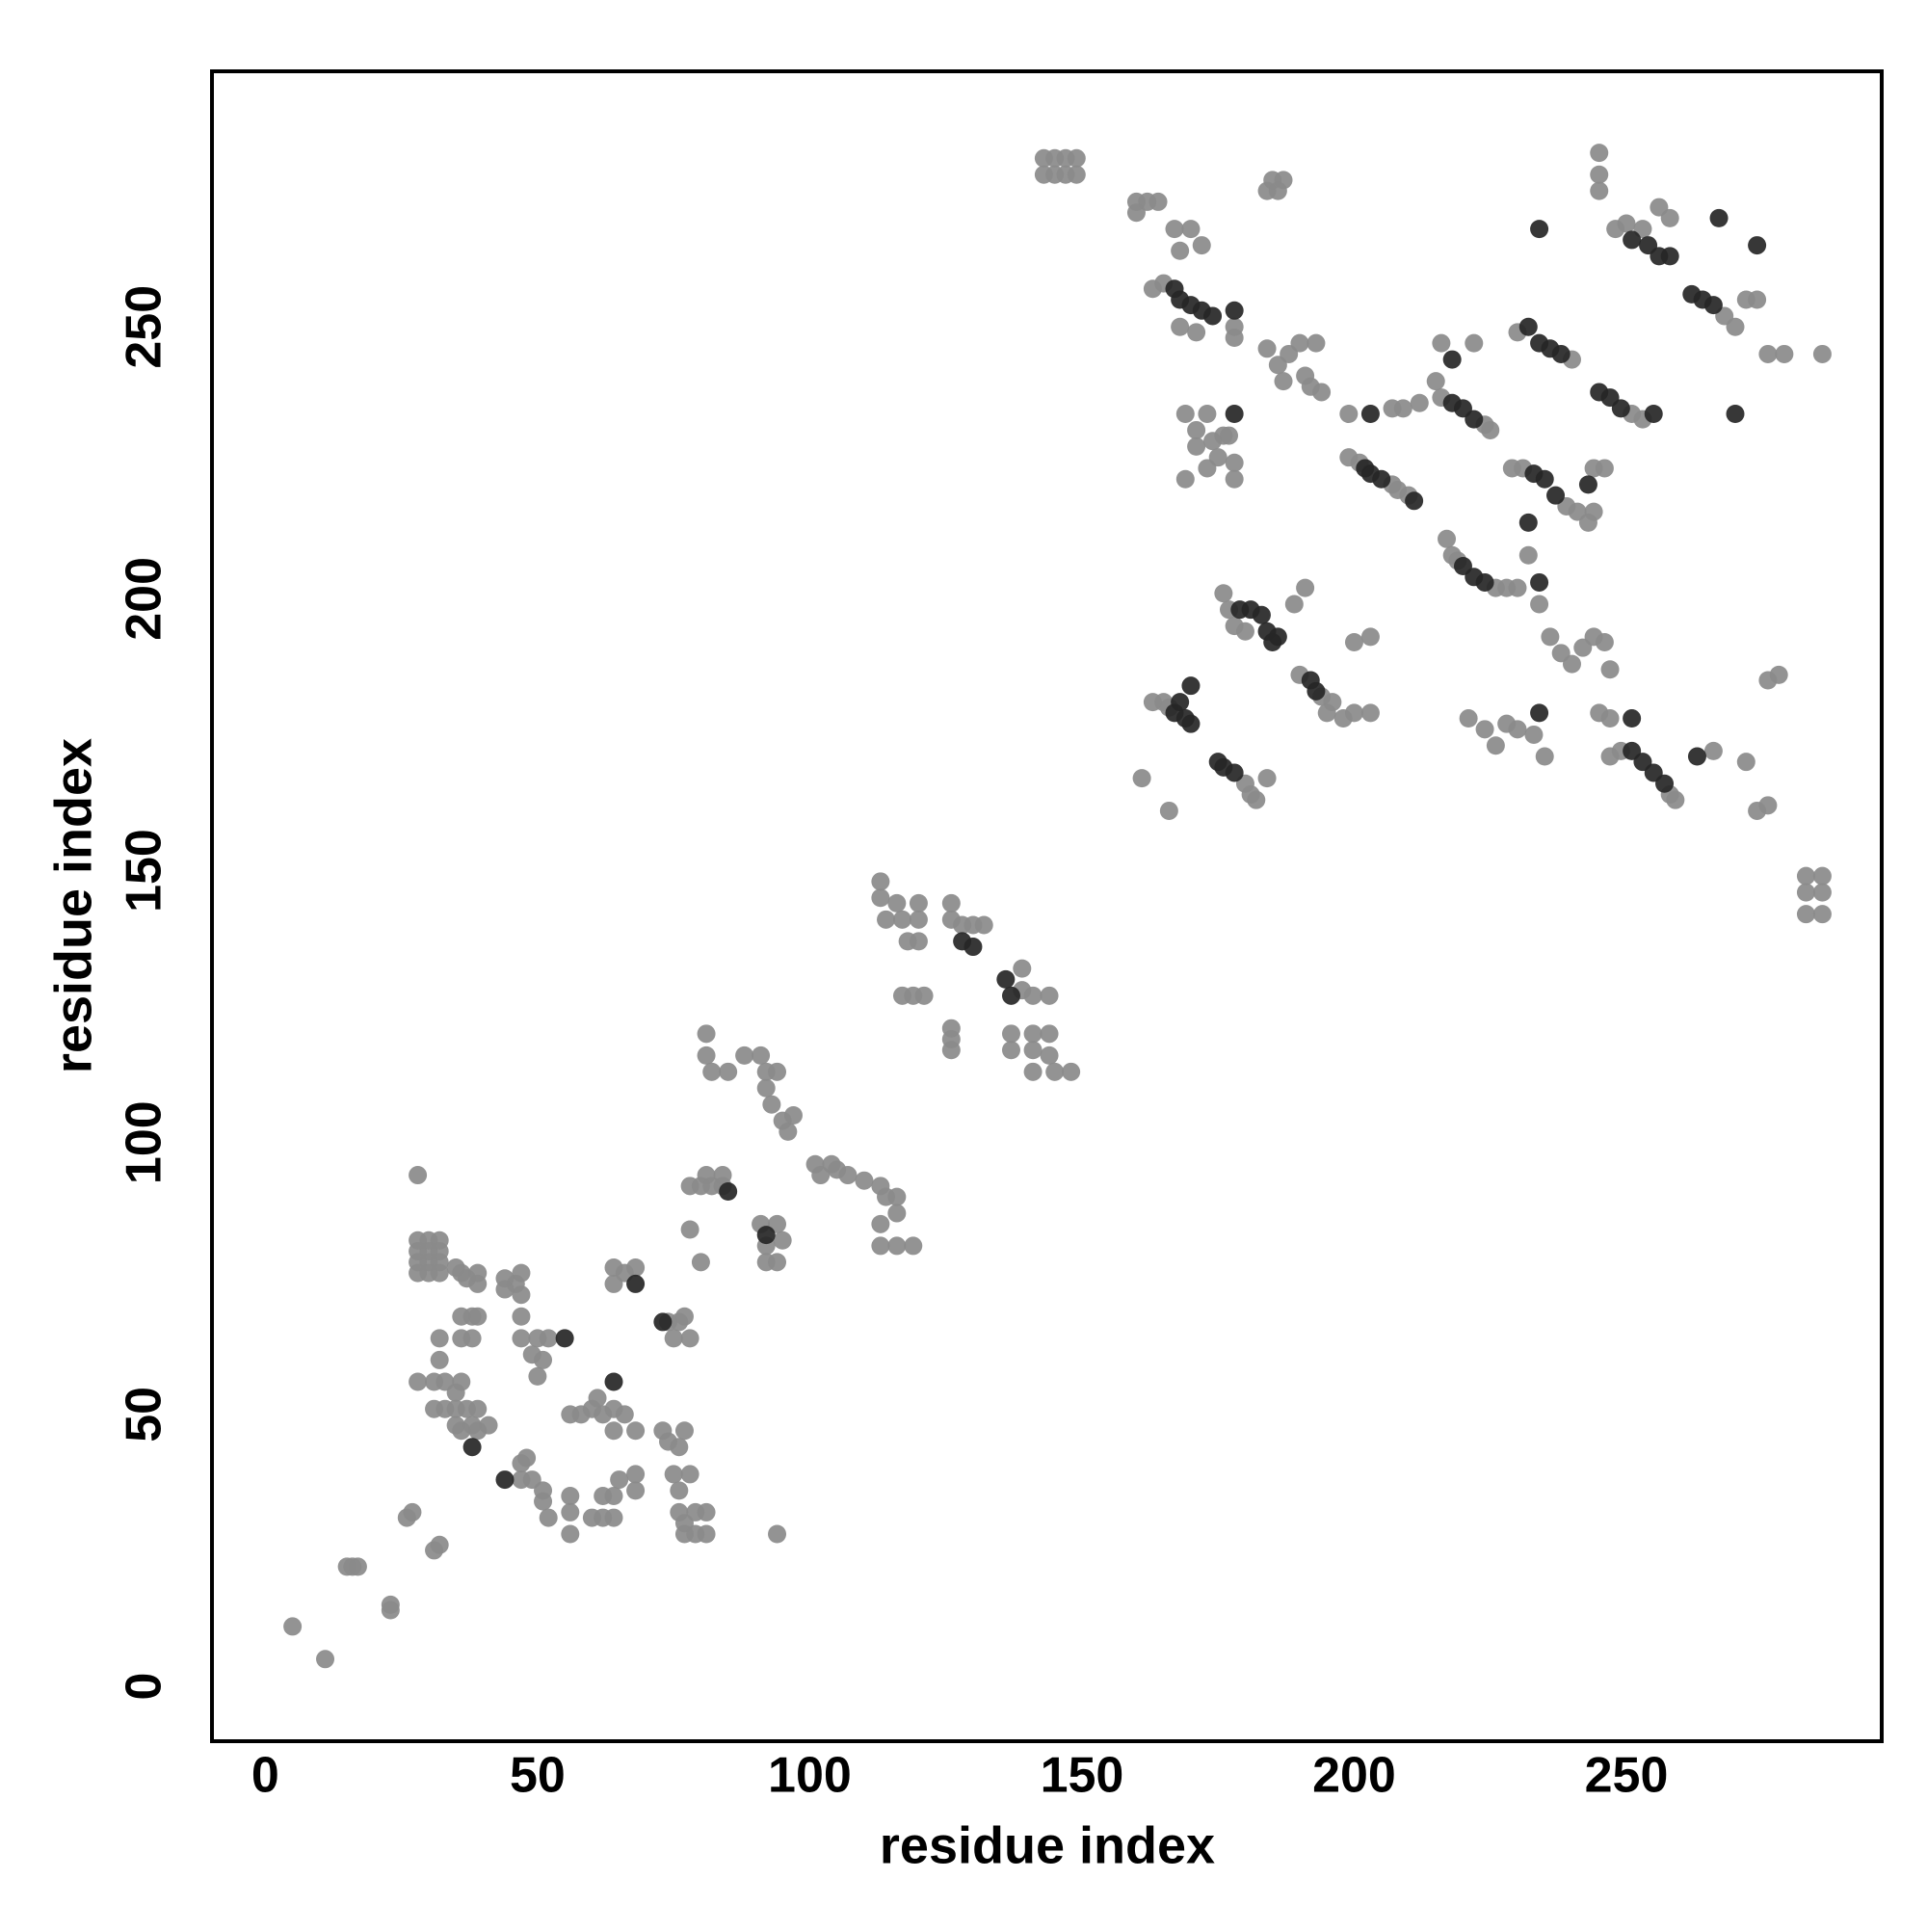 This screenshot has height=1932, width=1927. What do you see at coordinates (144, 871) in the screenshot?
I see `y-tick-label: 150` at bounding box center [144, 871].